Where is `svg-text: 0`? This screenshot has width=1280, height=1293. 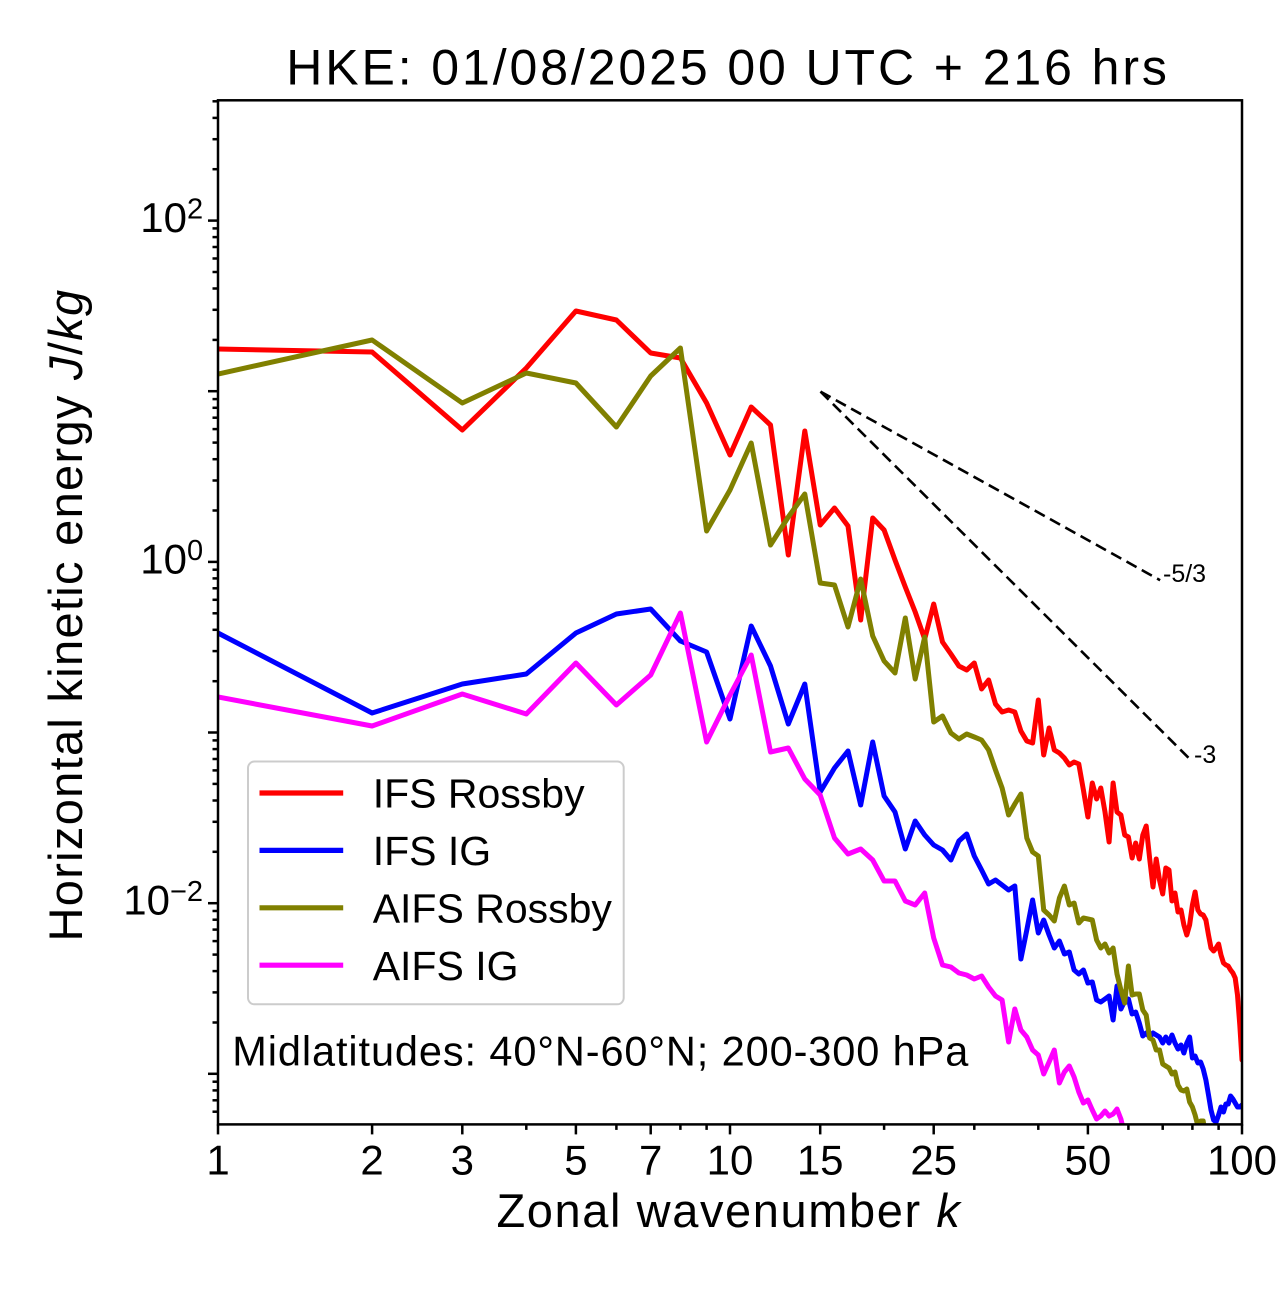
svg-text: 0 is located at coordinates (195, 551).